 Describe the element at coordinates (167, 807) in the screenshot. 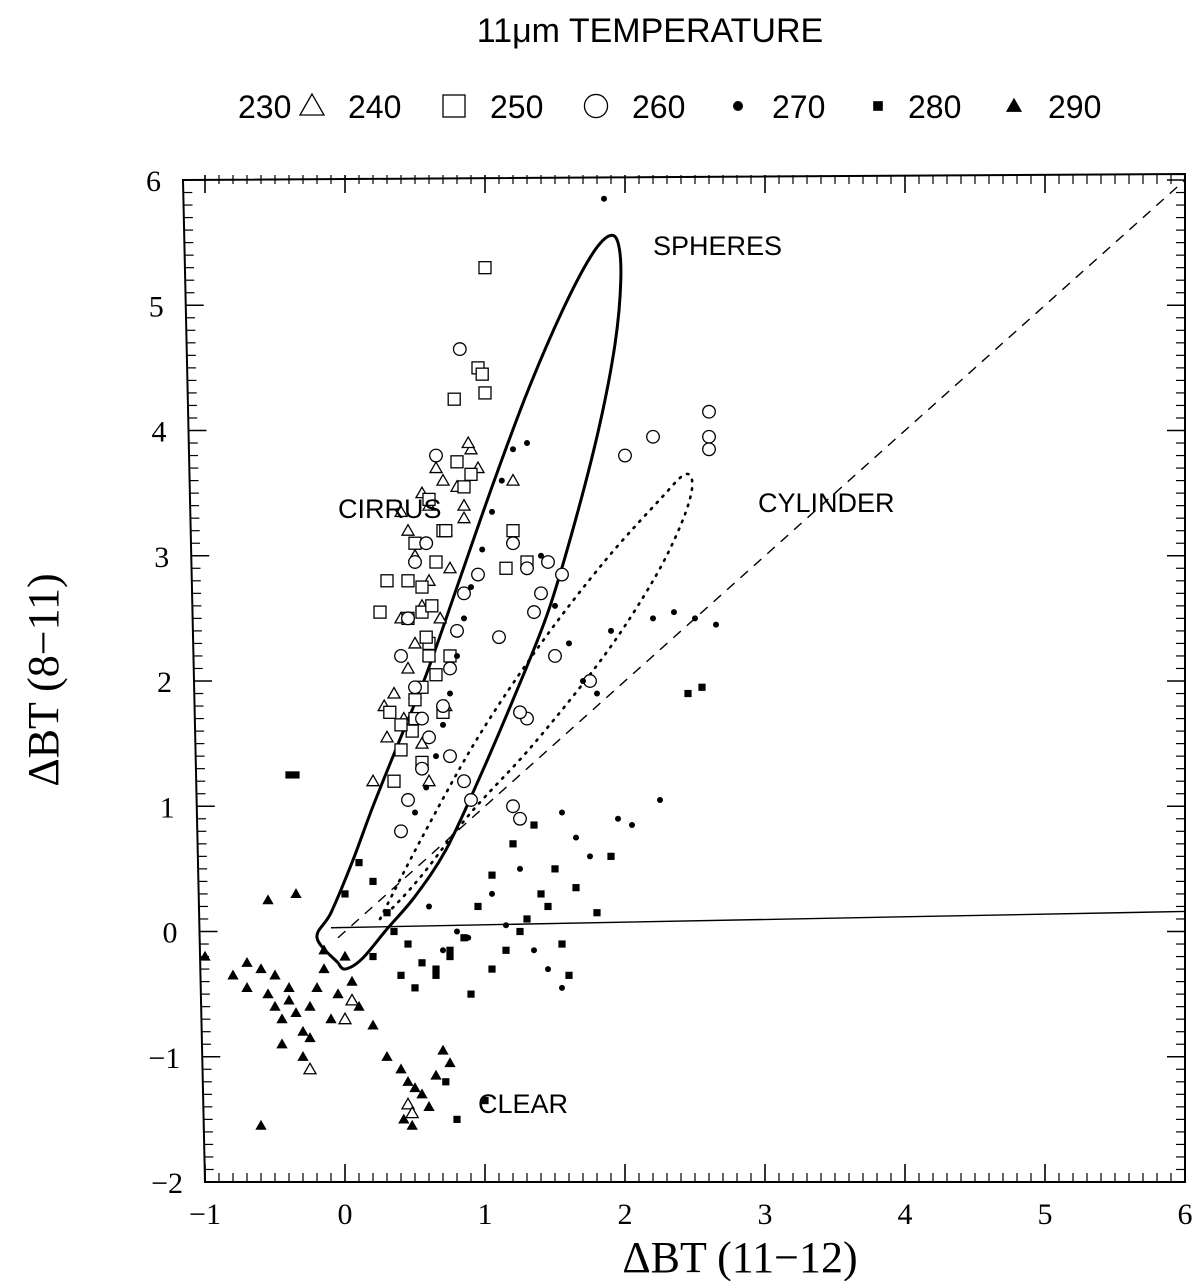

I see `y-tick-label: 1` at that location.